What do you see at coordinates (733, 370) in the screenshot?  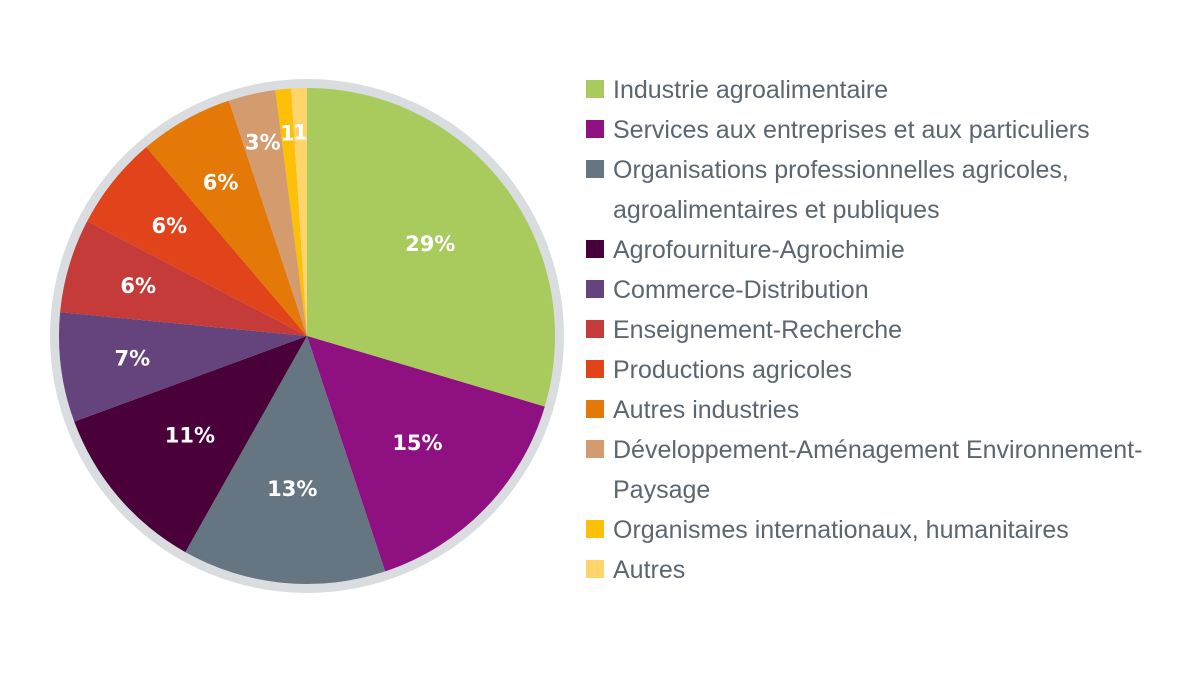 I see `legend-label: Productions agricoles` at bounding box center [733, 370].